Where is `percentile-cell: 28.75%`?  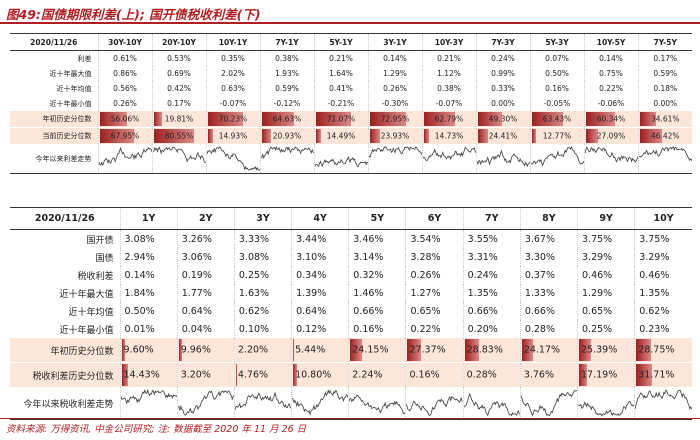
percentile-cell: 28.75% is located at coordinates (663, 350).